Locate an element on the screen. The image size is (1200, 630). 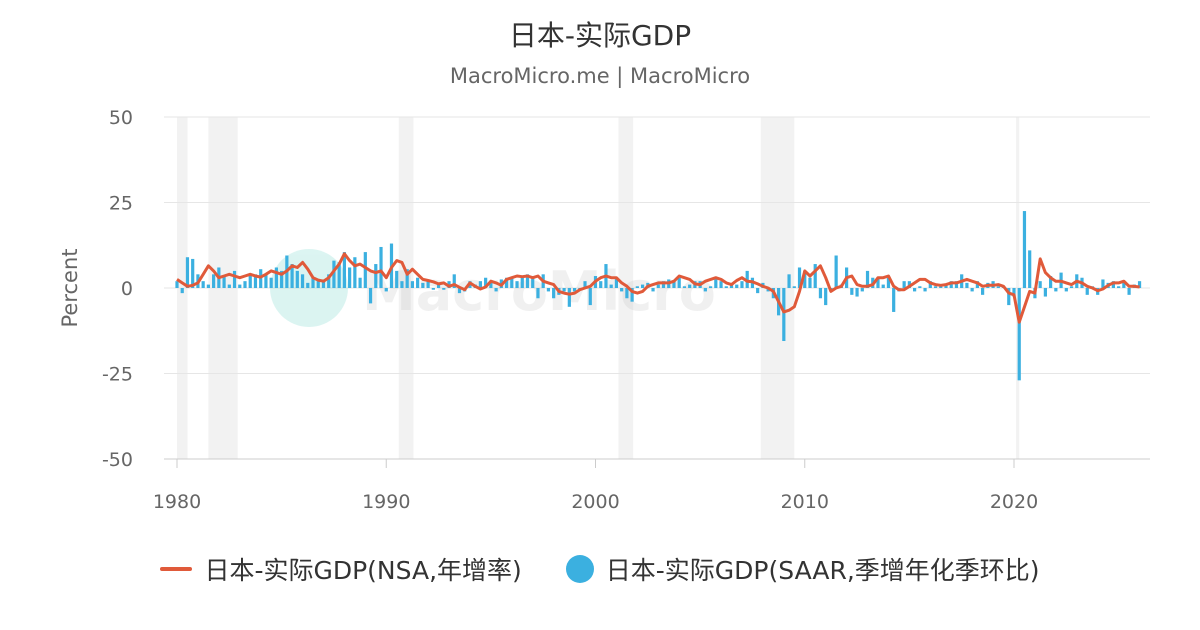
legend-line-swatch-icon is located at coordinates (176, 569).